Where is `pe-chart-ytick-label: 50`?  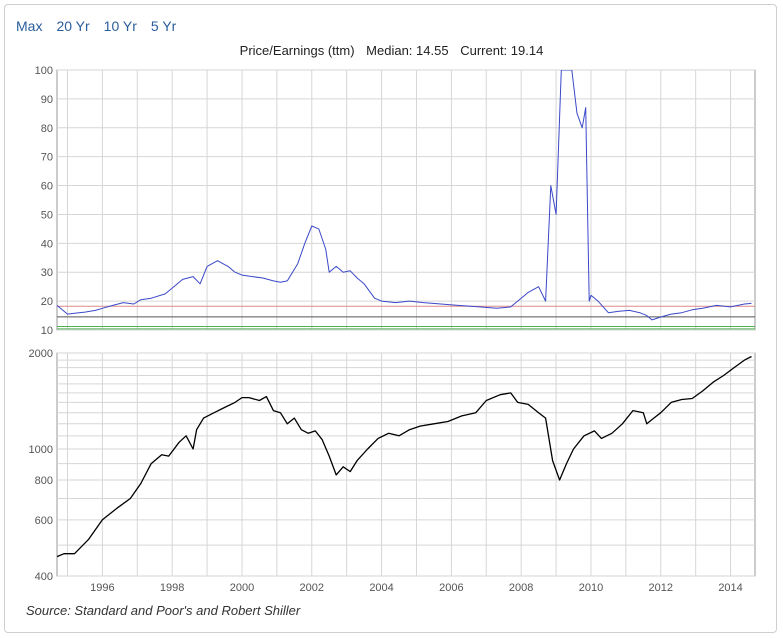
pe-chart-ytick-label: 50 is located at coordinates (47, 215).